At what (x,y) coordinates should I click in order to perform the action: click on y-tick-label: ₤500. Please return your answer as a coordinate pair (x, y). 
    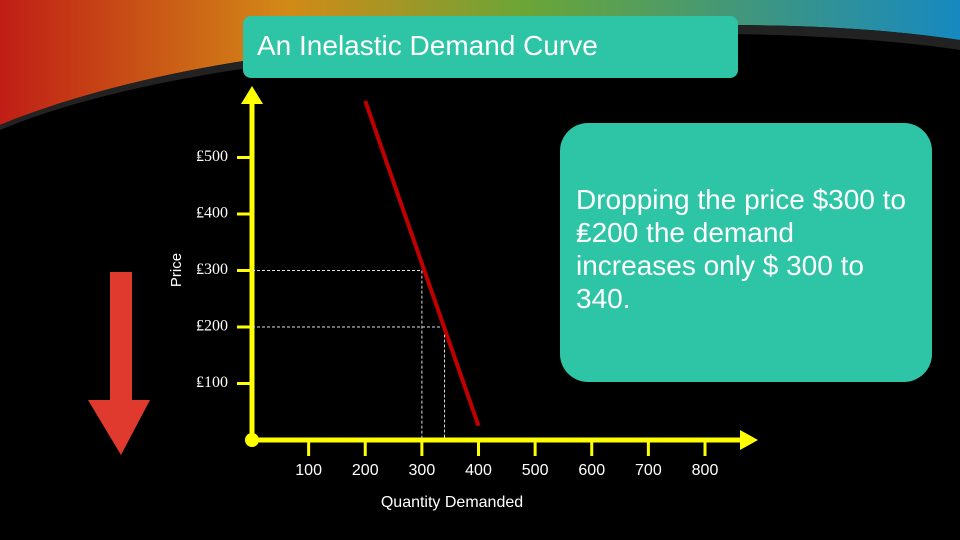
    Looking at the image, I should click on (212, 156).